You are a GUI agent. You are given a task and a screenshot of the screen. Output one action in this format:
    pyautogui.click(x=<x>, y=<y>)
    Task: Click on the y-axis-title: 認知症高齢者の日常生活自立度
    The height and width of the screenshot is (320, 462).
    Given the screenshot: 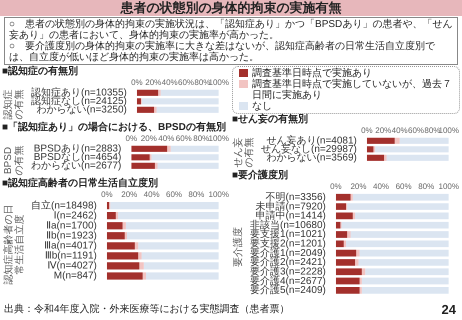 What is the action you would take?
    pyautogui.click(x=13, y=244)
    